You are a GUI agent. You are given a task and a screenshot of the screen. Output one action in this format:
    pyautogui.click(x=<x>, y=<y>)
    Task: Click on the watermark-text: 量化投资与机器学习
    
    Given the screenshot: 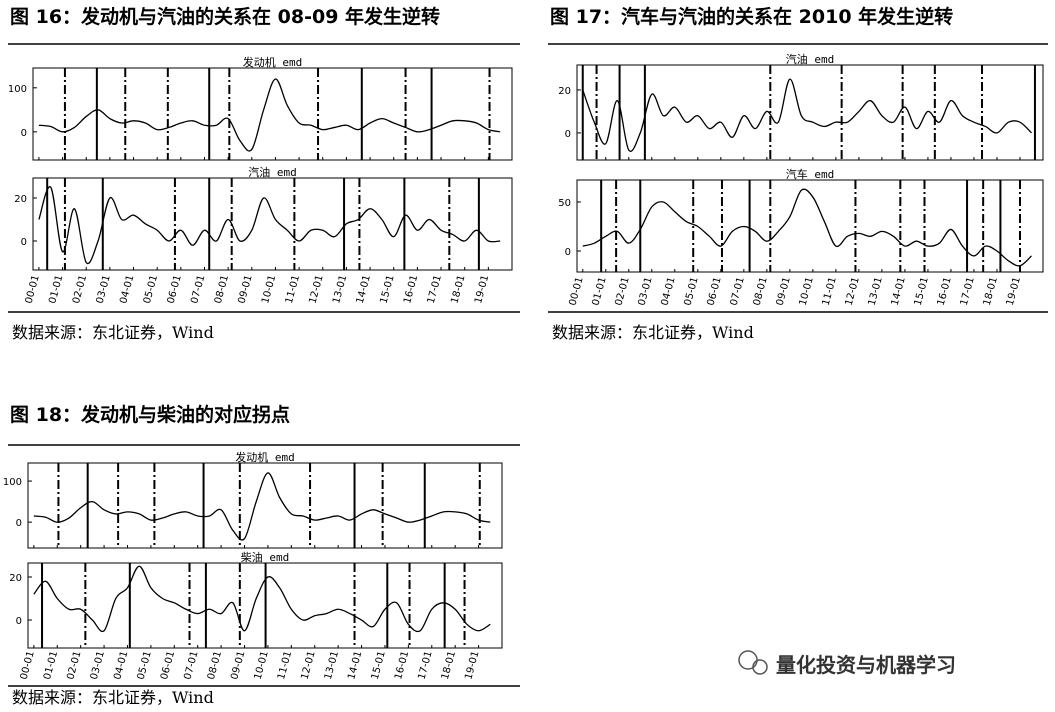 What is the action you would take?
    pyautogui.click(x=866, y=665)
    